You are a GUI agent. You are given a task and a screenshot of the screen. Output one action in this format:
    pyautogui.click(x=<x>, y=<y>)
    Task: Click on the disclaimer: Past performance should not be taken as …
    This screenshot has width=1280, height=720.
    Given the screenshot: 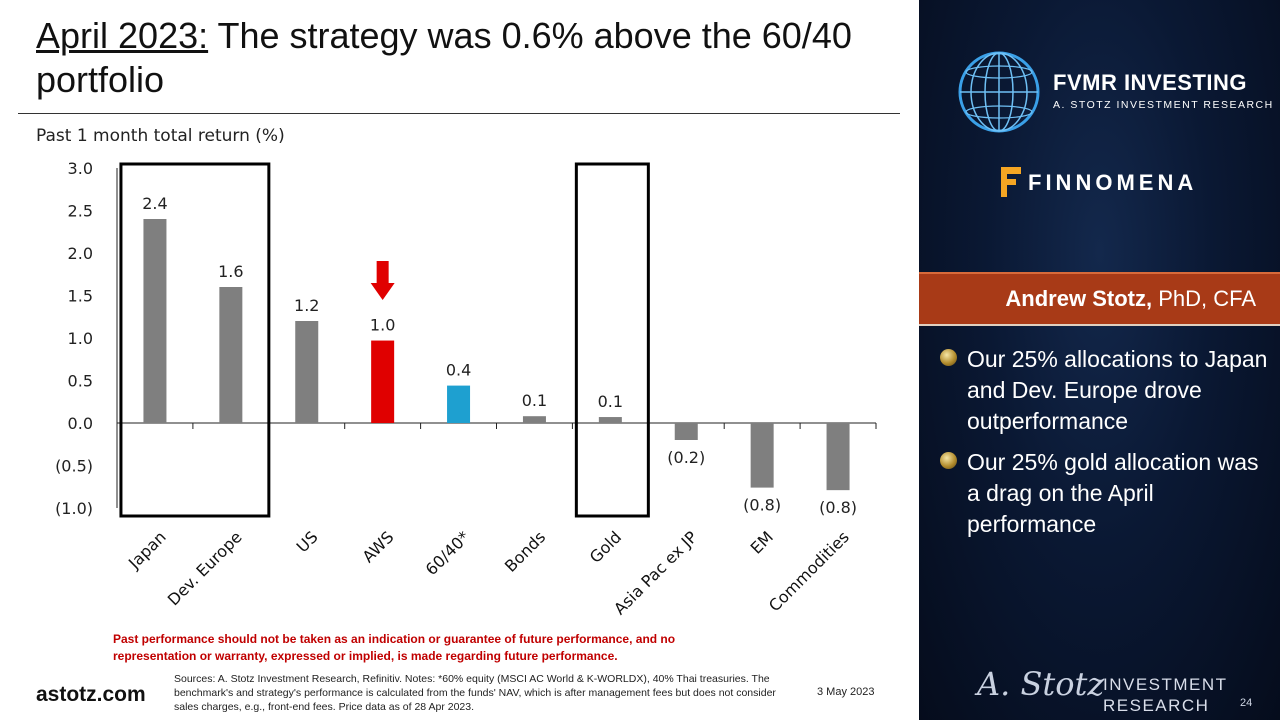 What is the action you would take?
    pyautogui.click(x=394, y=647)
    